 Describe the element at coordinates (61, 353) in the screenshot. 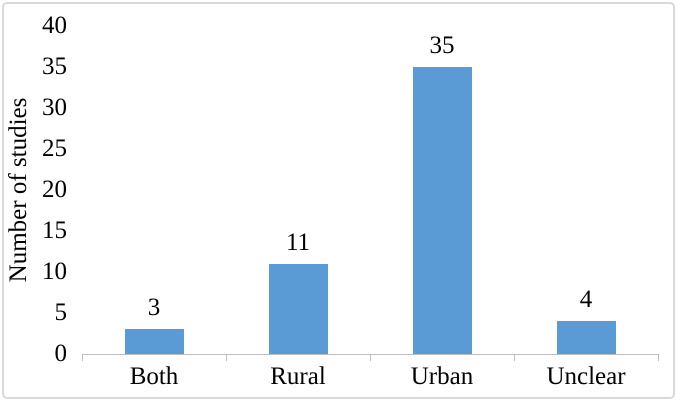

I see `y-tick-label-0: 0` at that location.